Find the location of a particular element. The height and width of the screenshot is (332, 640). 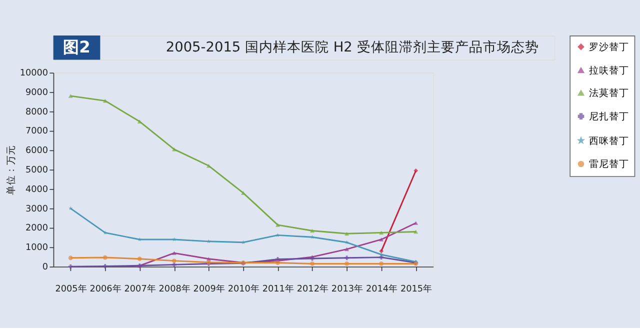

x-tick-label: 2009年 is located at coordinates (209, 288).